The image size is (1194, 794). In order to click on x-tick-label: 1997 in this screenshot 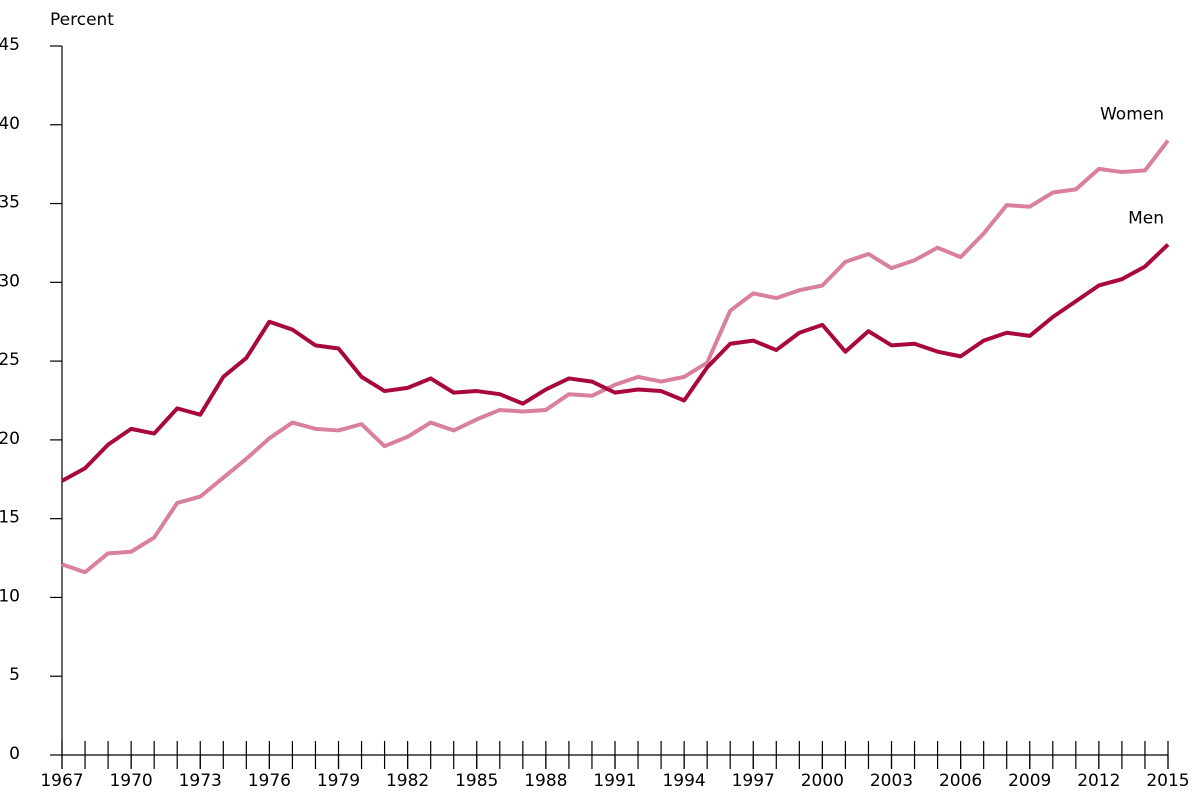, I will do `click(753, 781)`.